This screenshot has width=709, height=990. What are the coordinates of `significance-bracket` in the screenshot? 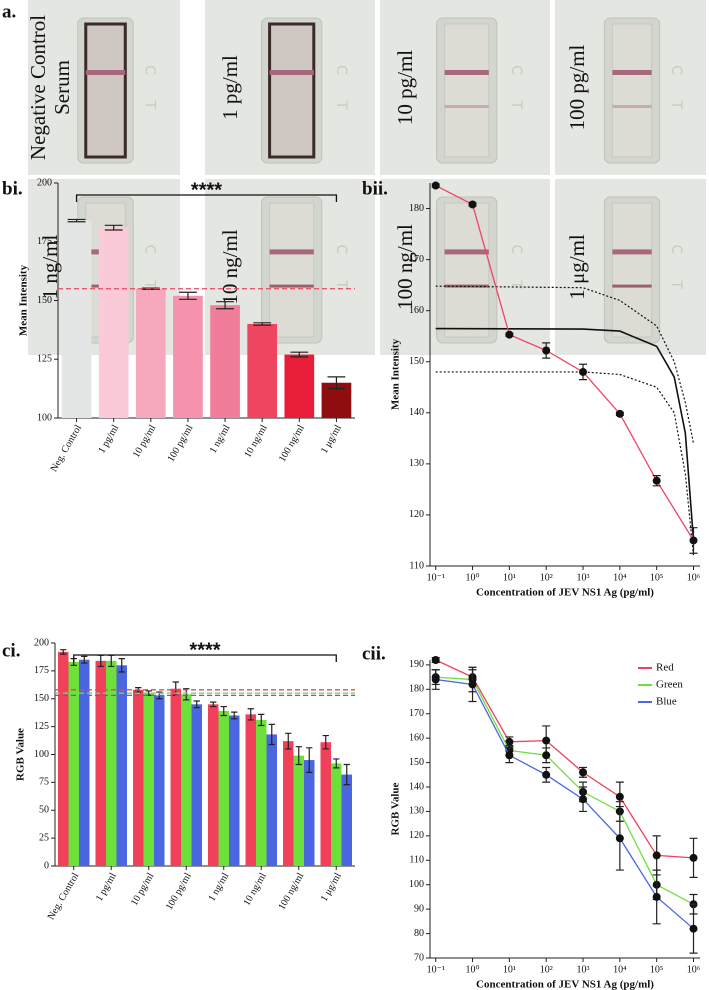 It's located at (205, 658).